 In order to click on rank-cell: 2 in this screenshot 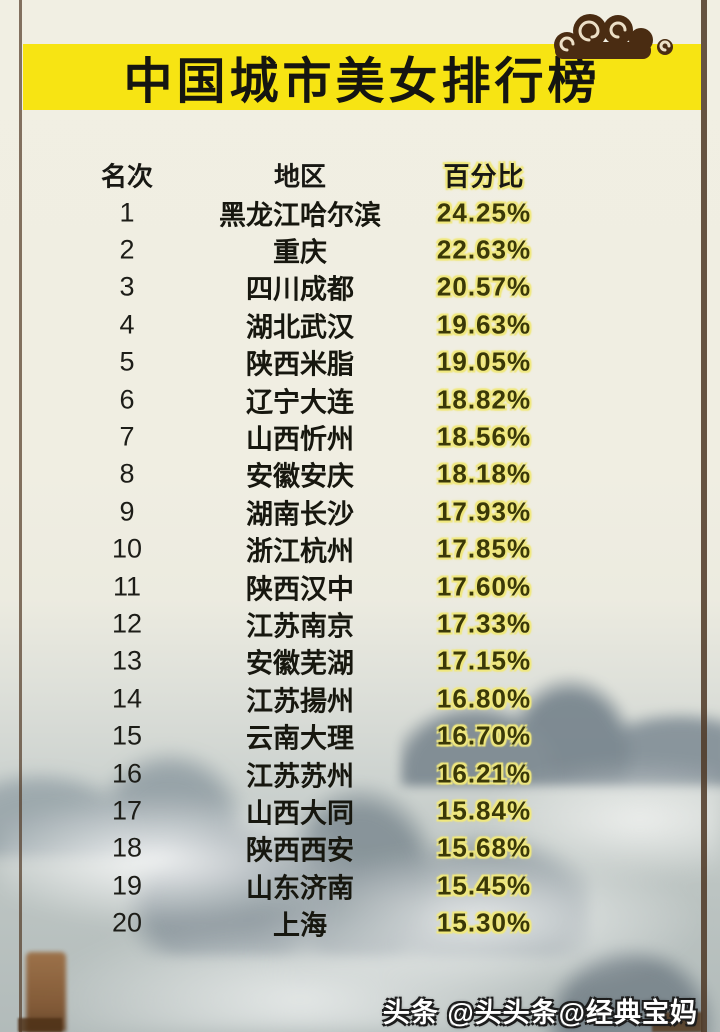, I will do `click(127, 249)`.